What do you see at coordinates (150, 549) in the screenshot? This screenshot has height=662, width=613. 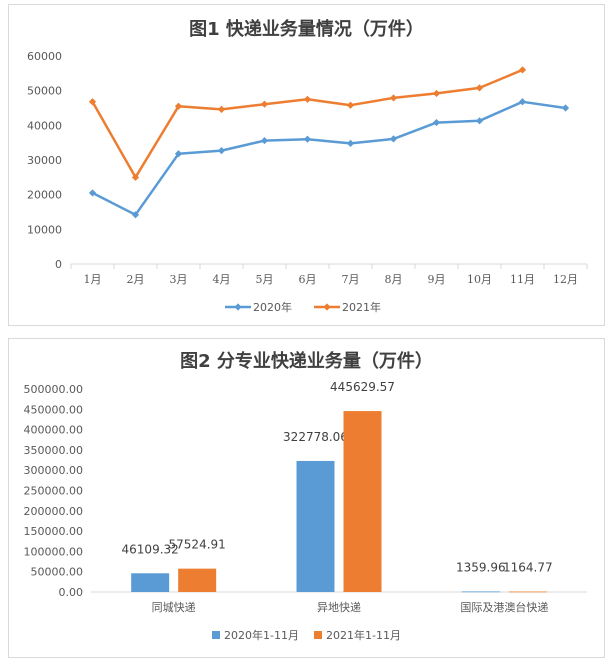 I see `data-label: 46109.32` at bounding box center [150, 549].